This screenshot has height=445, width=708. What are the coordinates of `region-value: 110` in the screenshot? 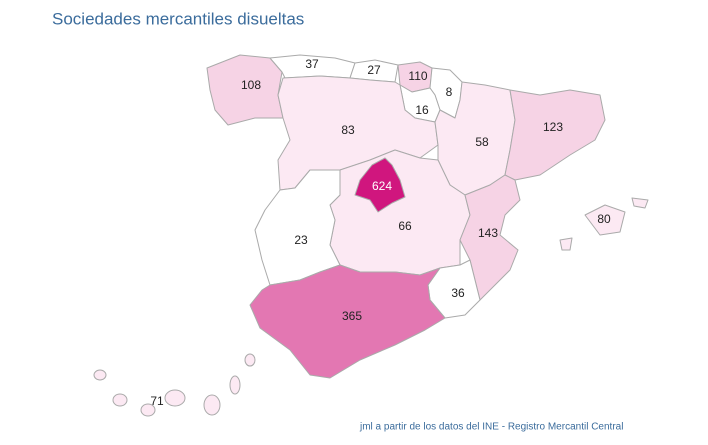 It's located at (417, 76).